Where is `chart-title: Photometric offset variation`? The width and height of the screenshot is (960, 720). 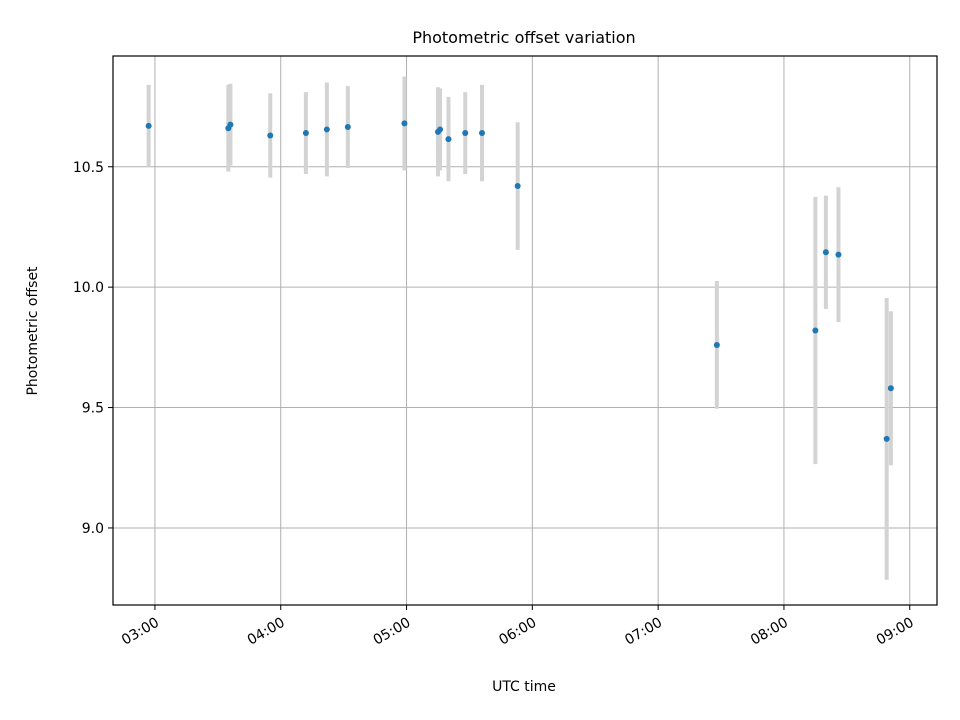 chart-title: Photometric offset variation is located at coordinates (523, 37).